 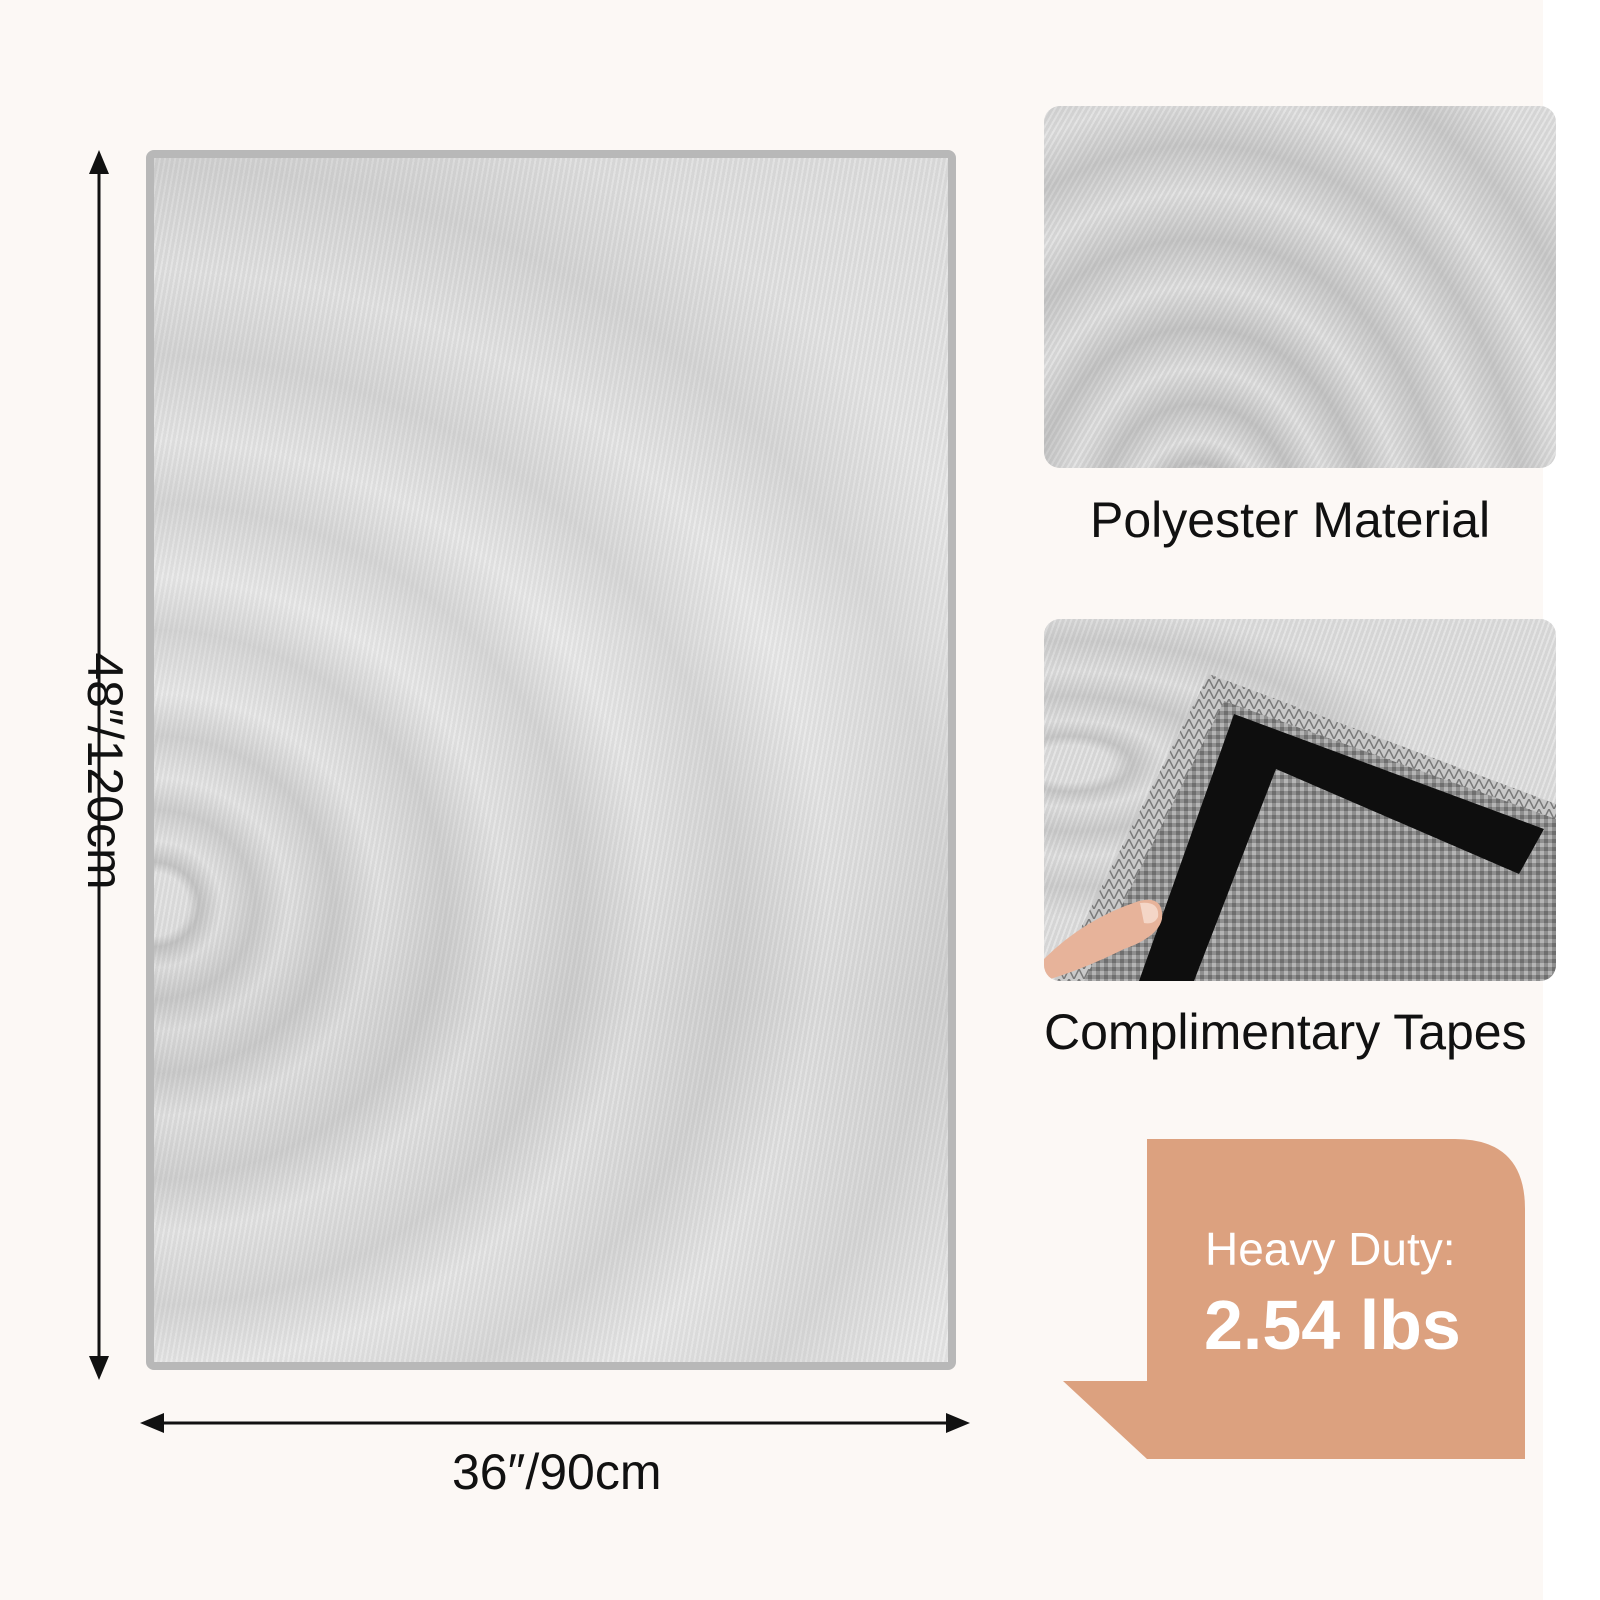 I want to click on height-label: 48″/120cm, so click(x=105, y=771).